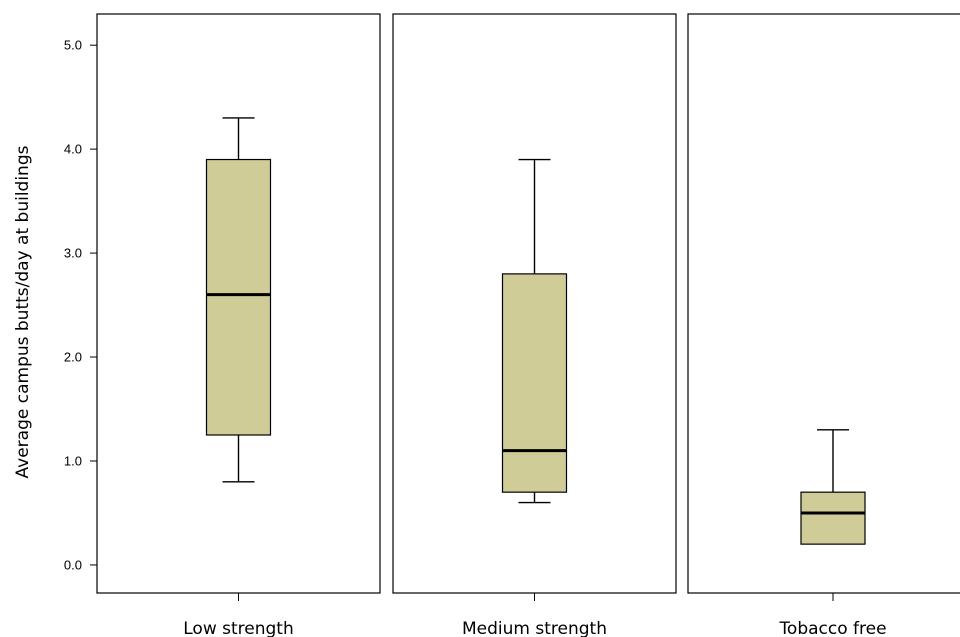 This screenshot has width=960, height=637. Describe the element at coordinates (238, 628) in the screenshot. I see `category-label-0: Low strength` at that location.